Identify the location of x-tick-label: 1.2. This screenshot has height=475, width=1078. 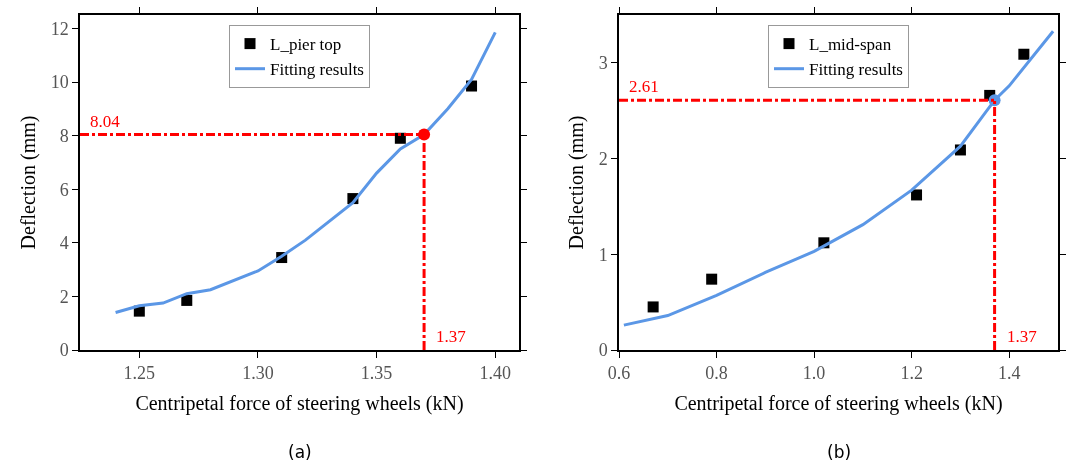
(911, 373).